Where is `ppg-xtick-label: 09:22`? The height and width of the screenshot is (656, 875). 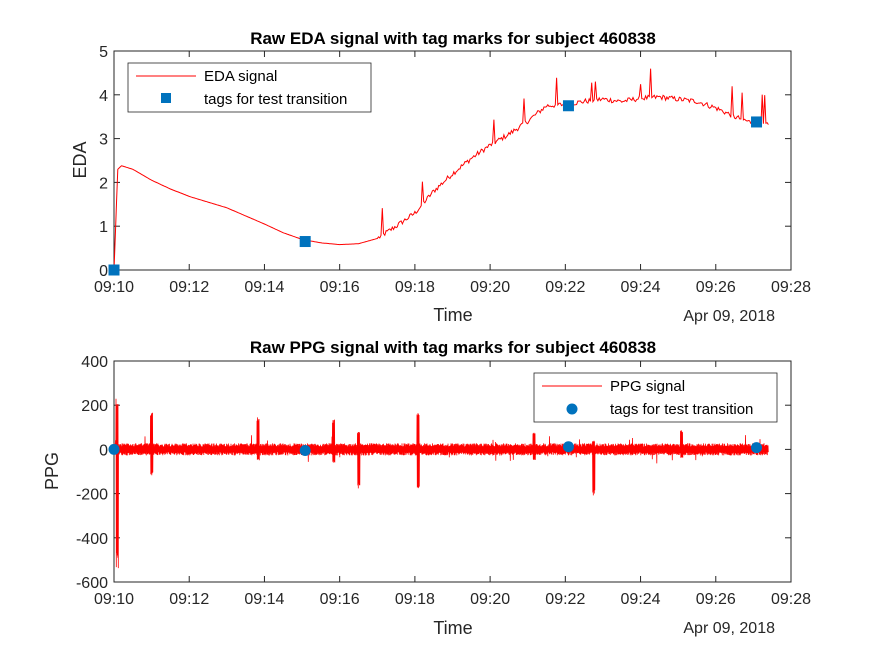 ppg-xtick-label: 09:22 is located at coordinates (565, 599).